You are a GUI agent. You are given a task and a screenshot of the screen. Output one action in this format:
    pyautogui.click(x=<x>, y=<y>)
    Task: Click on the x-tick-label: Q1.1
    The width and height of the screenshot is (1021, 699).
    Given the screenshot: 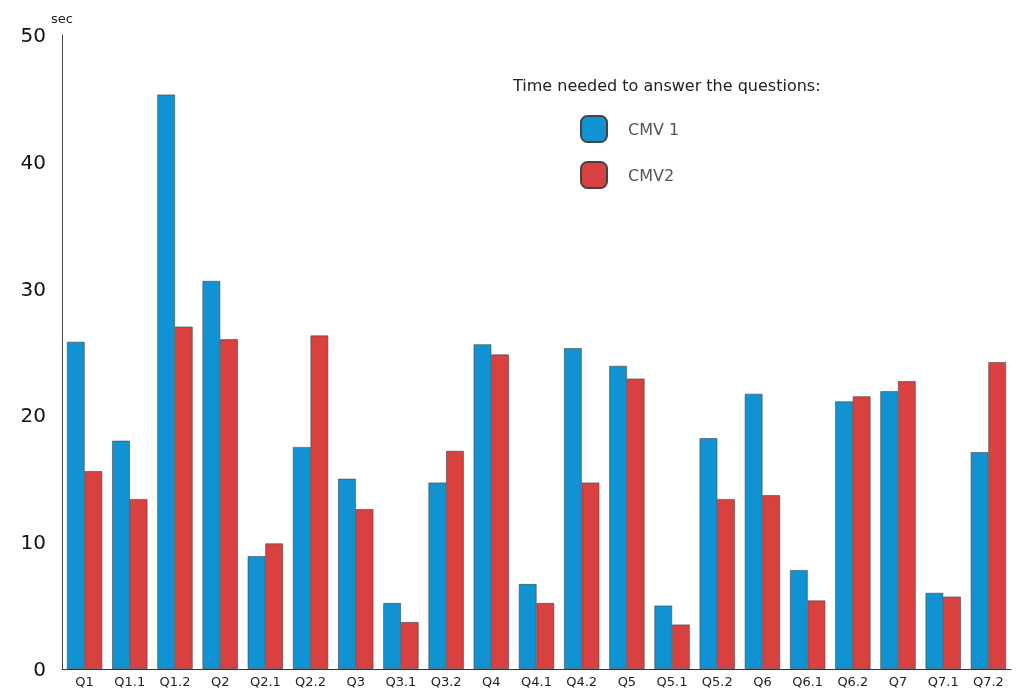 What is the action you would take?
    pyautogui.click(x=130, y=681)
    